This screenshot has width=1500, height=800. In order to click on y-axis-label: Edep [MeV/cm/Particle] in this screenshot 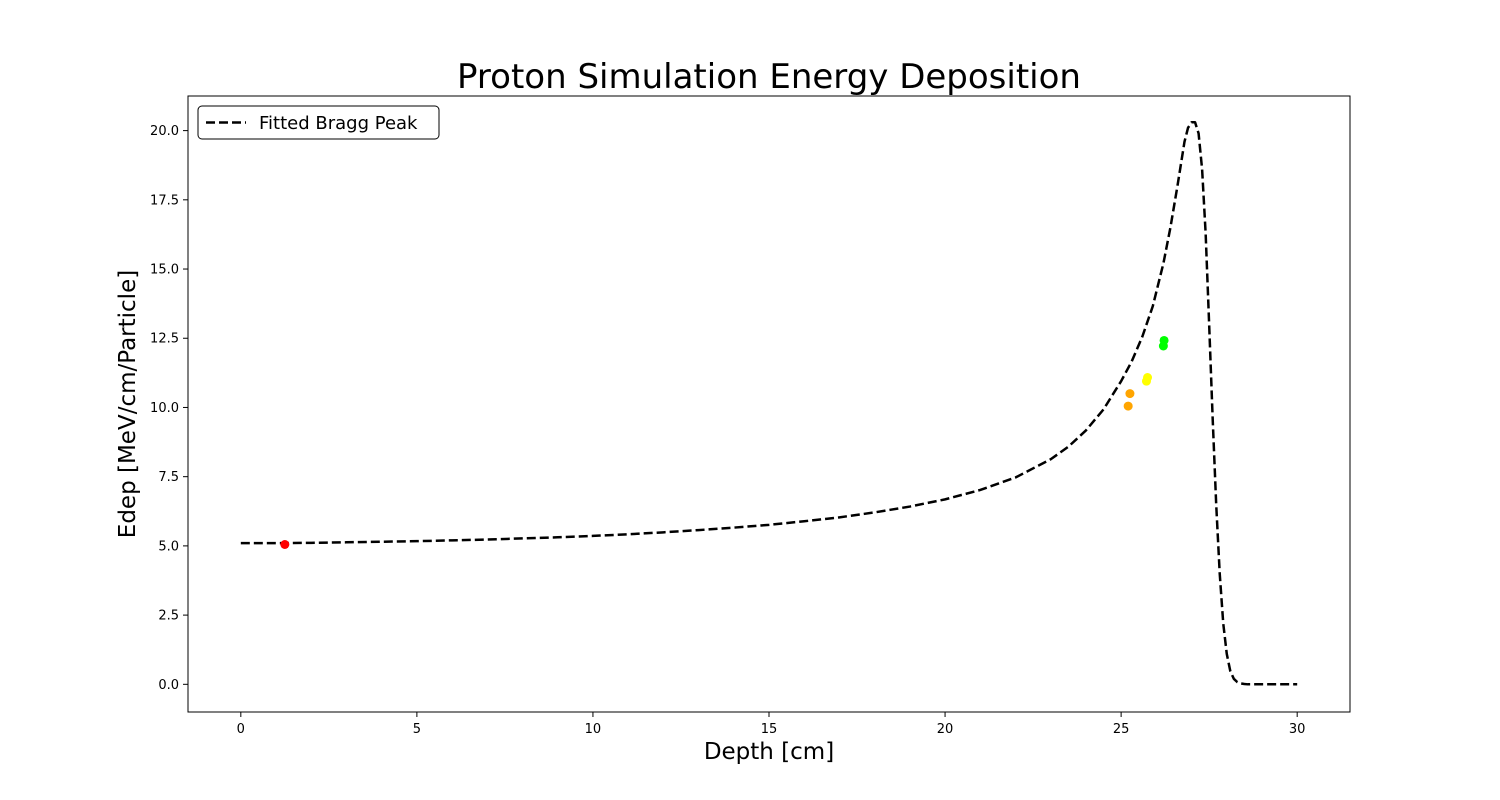, I will do `click(128, 404)`.